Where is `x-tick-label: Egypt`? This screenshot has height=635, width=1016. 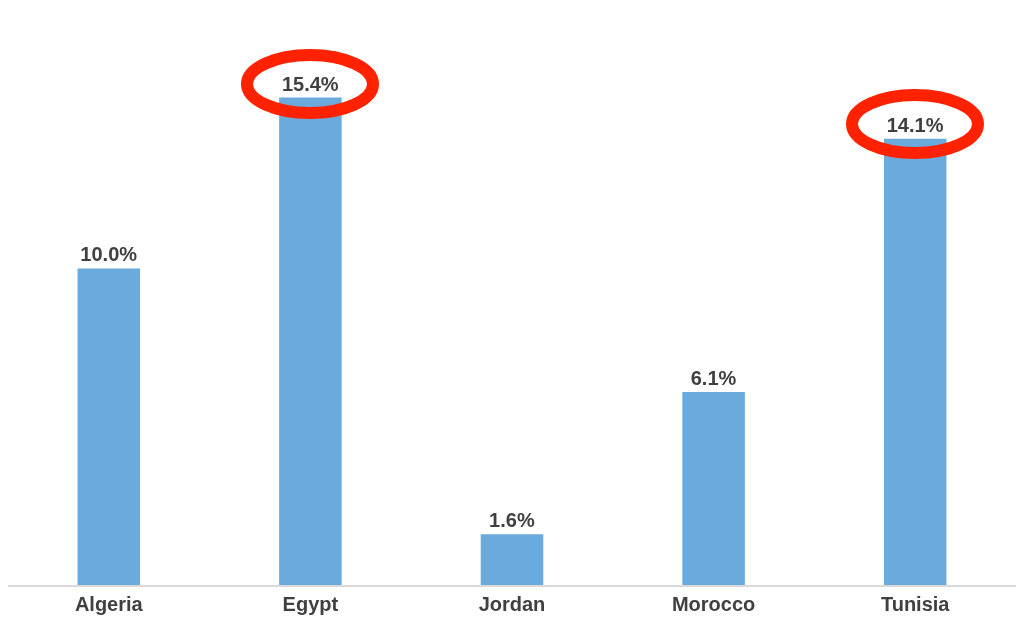 x-tick-label: Egypt is located at coordinates (310, 603).